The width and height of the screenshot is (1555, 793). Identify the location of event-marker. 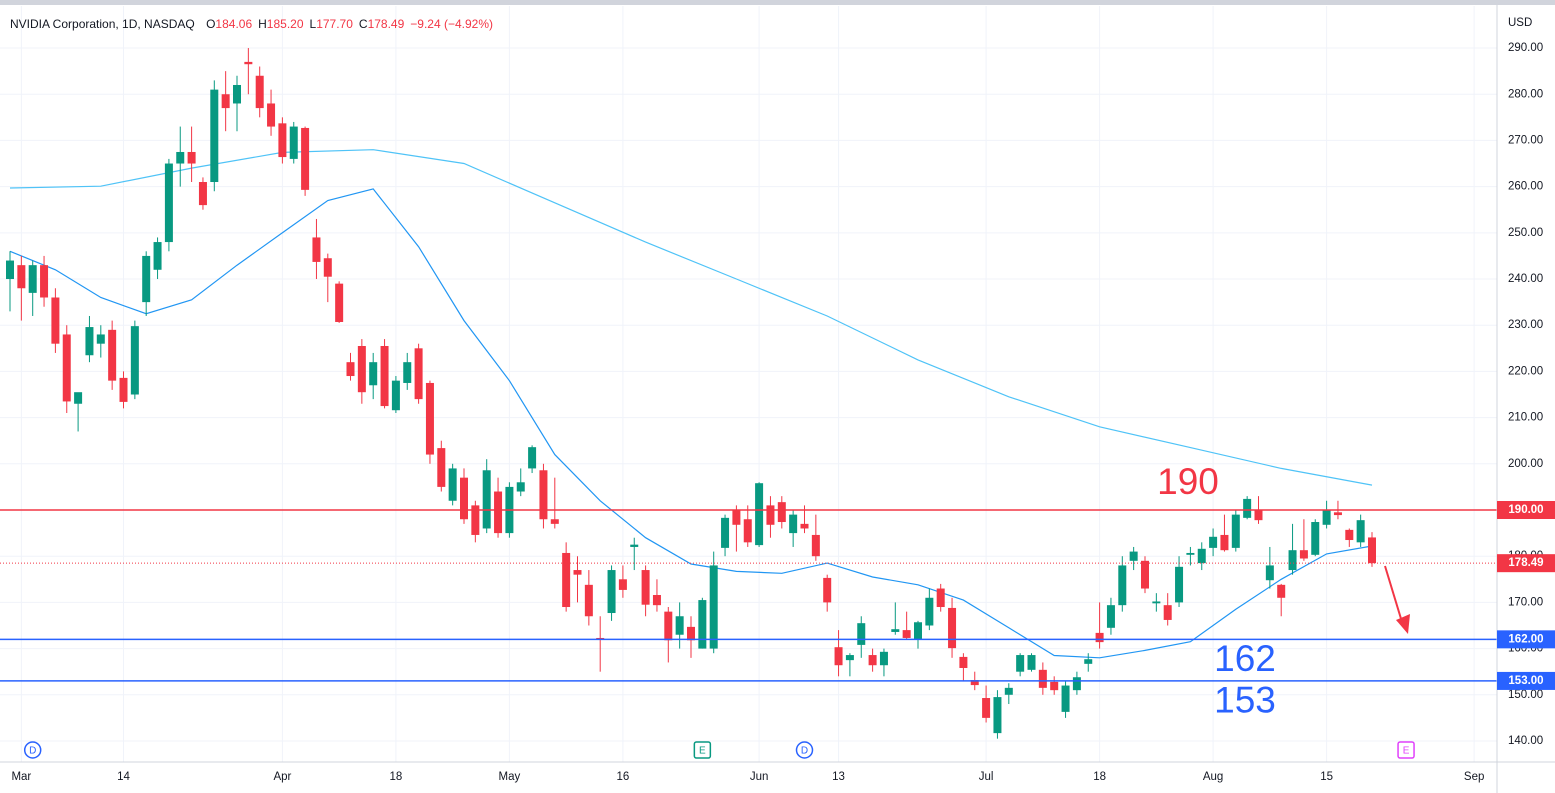
(702, 750).